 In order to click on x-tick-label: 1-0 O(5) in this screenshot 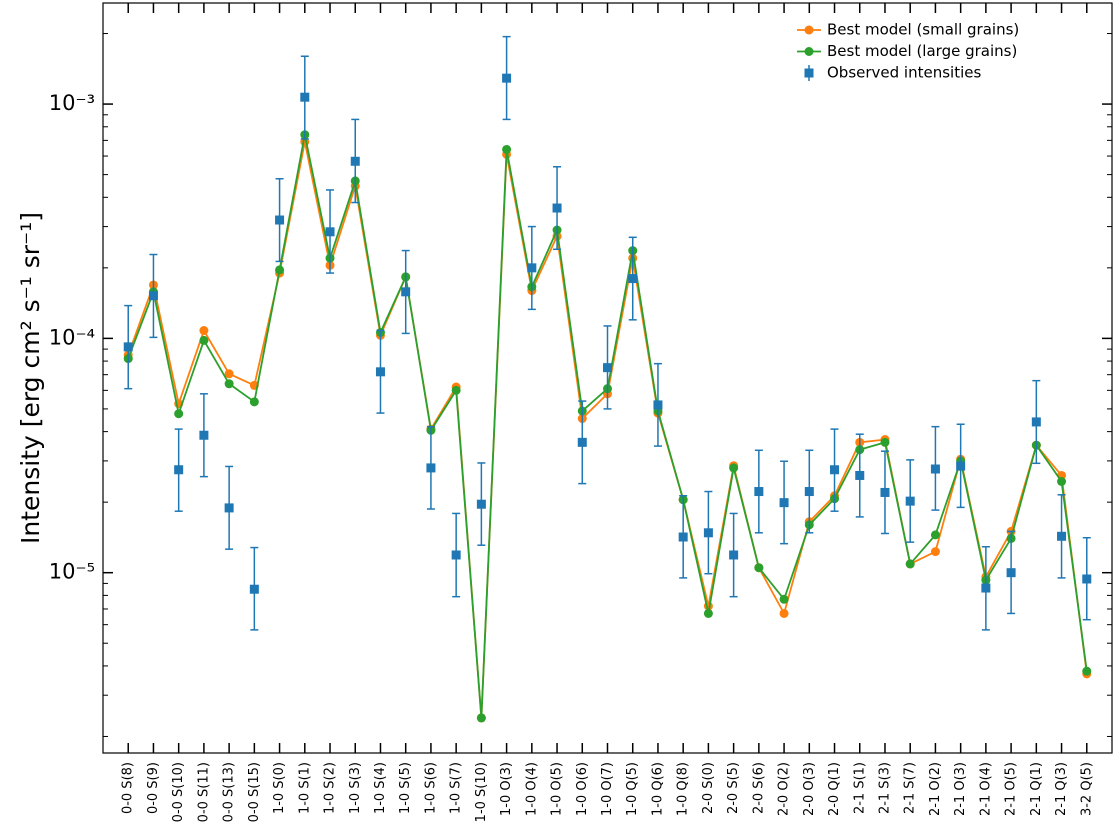, I will do `click(557, 789)`.